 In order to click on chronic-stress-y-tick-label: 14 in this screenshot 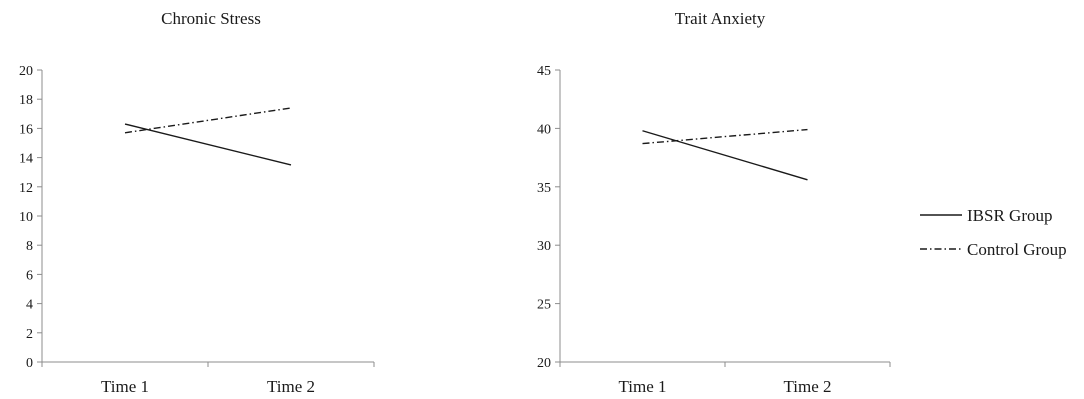, I will do `click(26, 159)`.